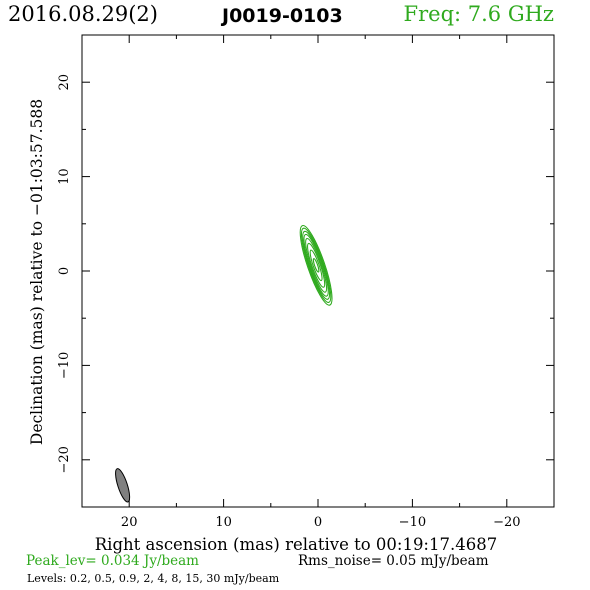 This screenshot has width=590, height=590. Describe the element at coordinates (64, 176) in the screenshot. I see `y-tick-label: 10` at that location.